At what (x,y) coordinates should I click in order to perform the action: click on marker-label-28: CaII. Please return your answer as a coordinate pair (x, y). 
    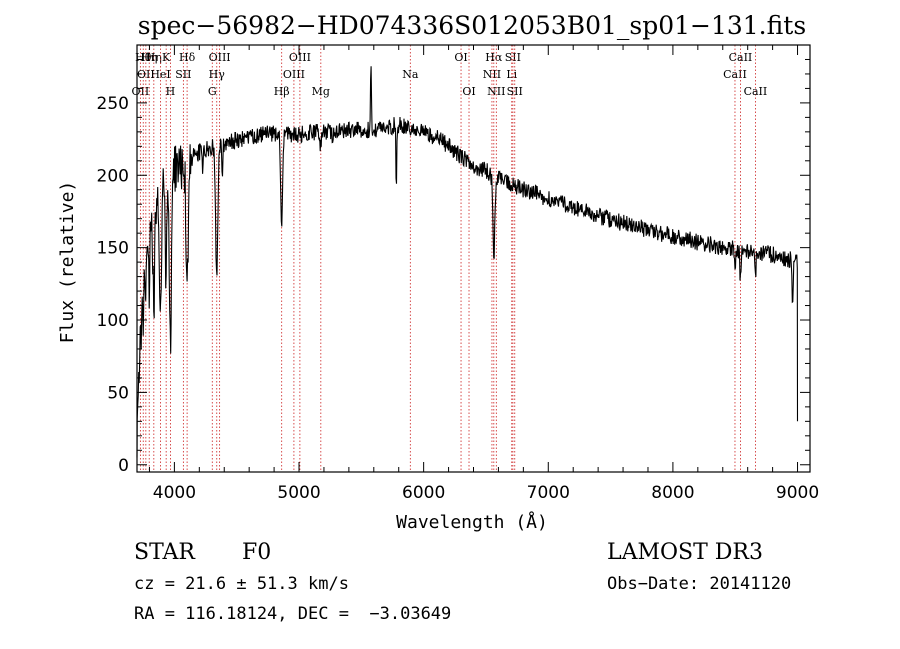
    Looking at the image, I should click on (756, 91).